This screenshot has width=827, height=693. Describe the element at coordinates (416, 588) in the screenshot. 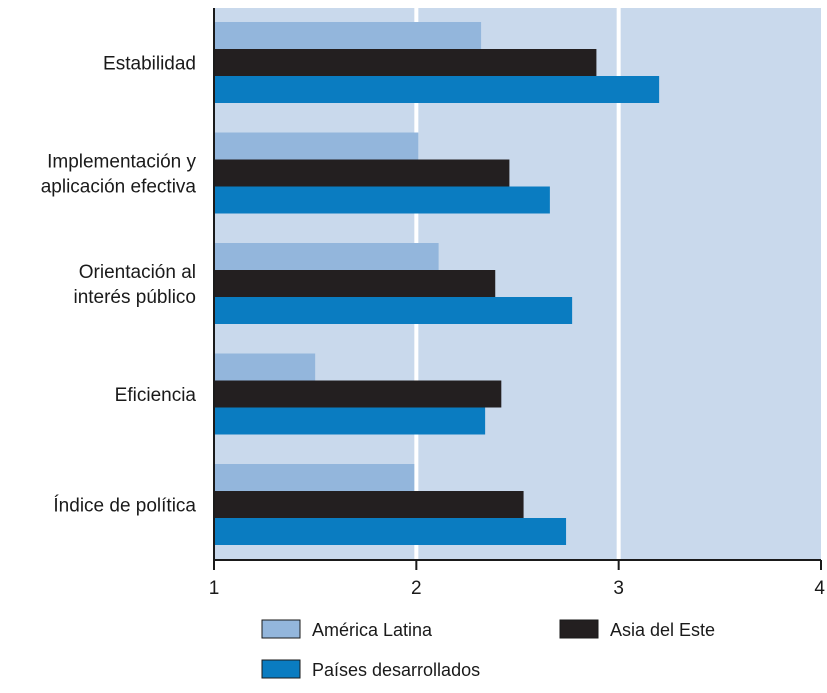

I see `x-tick-label: 2` at that location.